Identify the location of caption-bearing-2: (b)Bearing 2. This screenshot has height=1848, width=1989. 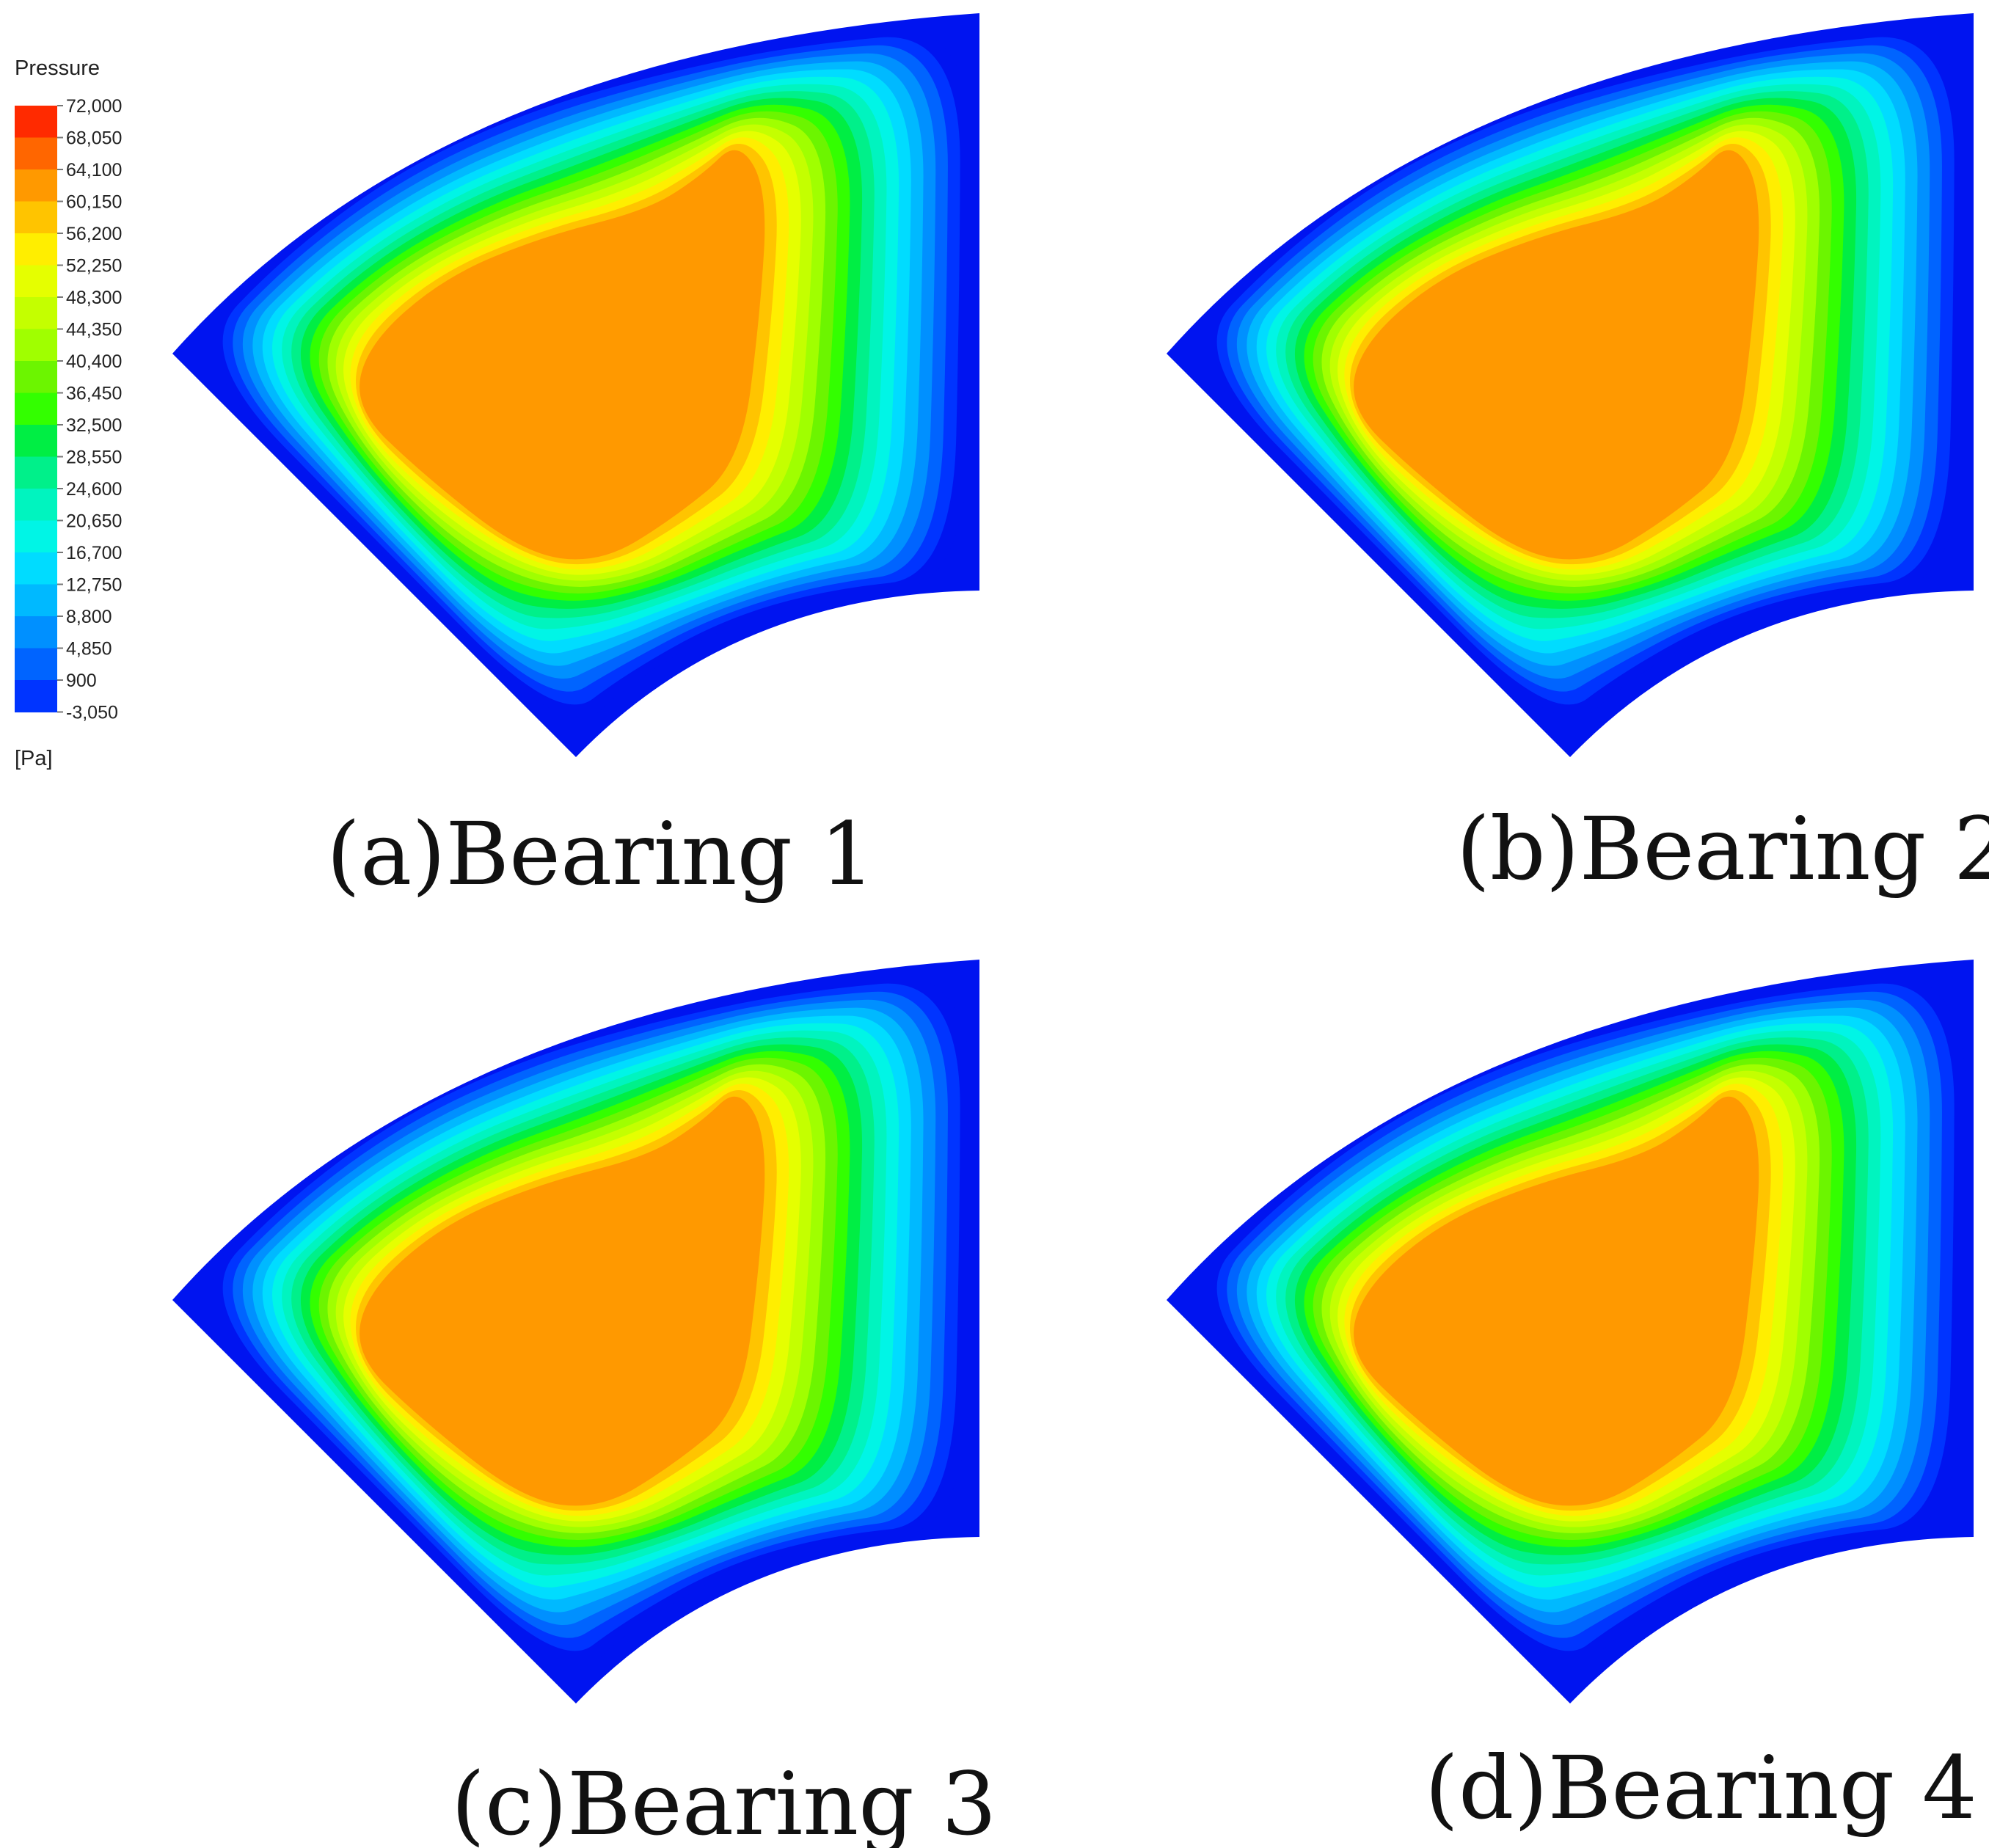
(1722, 849).